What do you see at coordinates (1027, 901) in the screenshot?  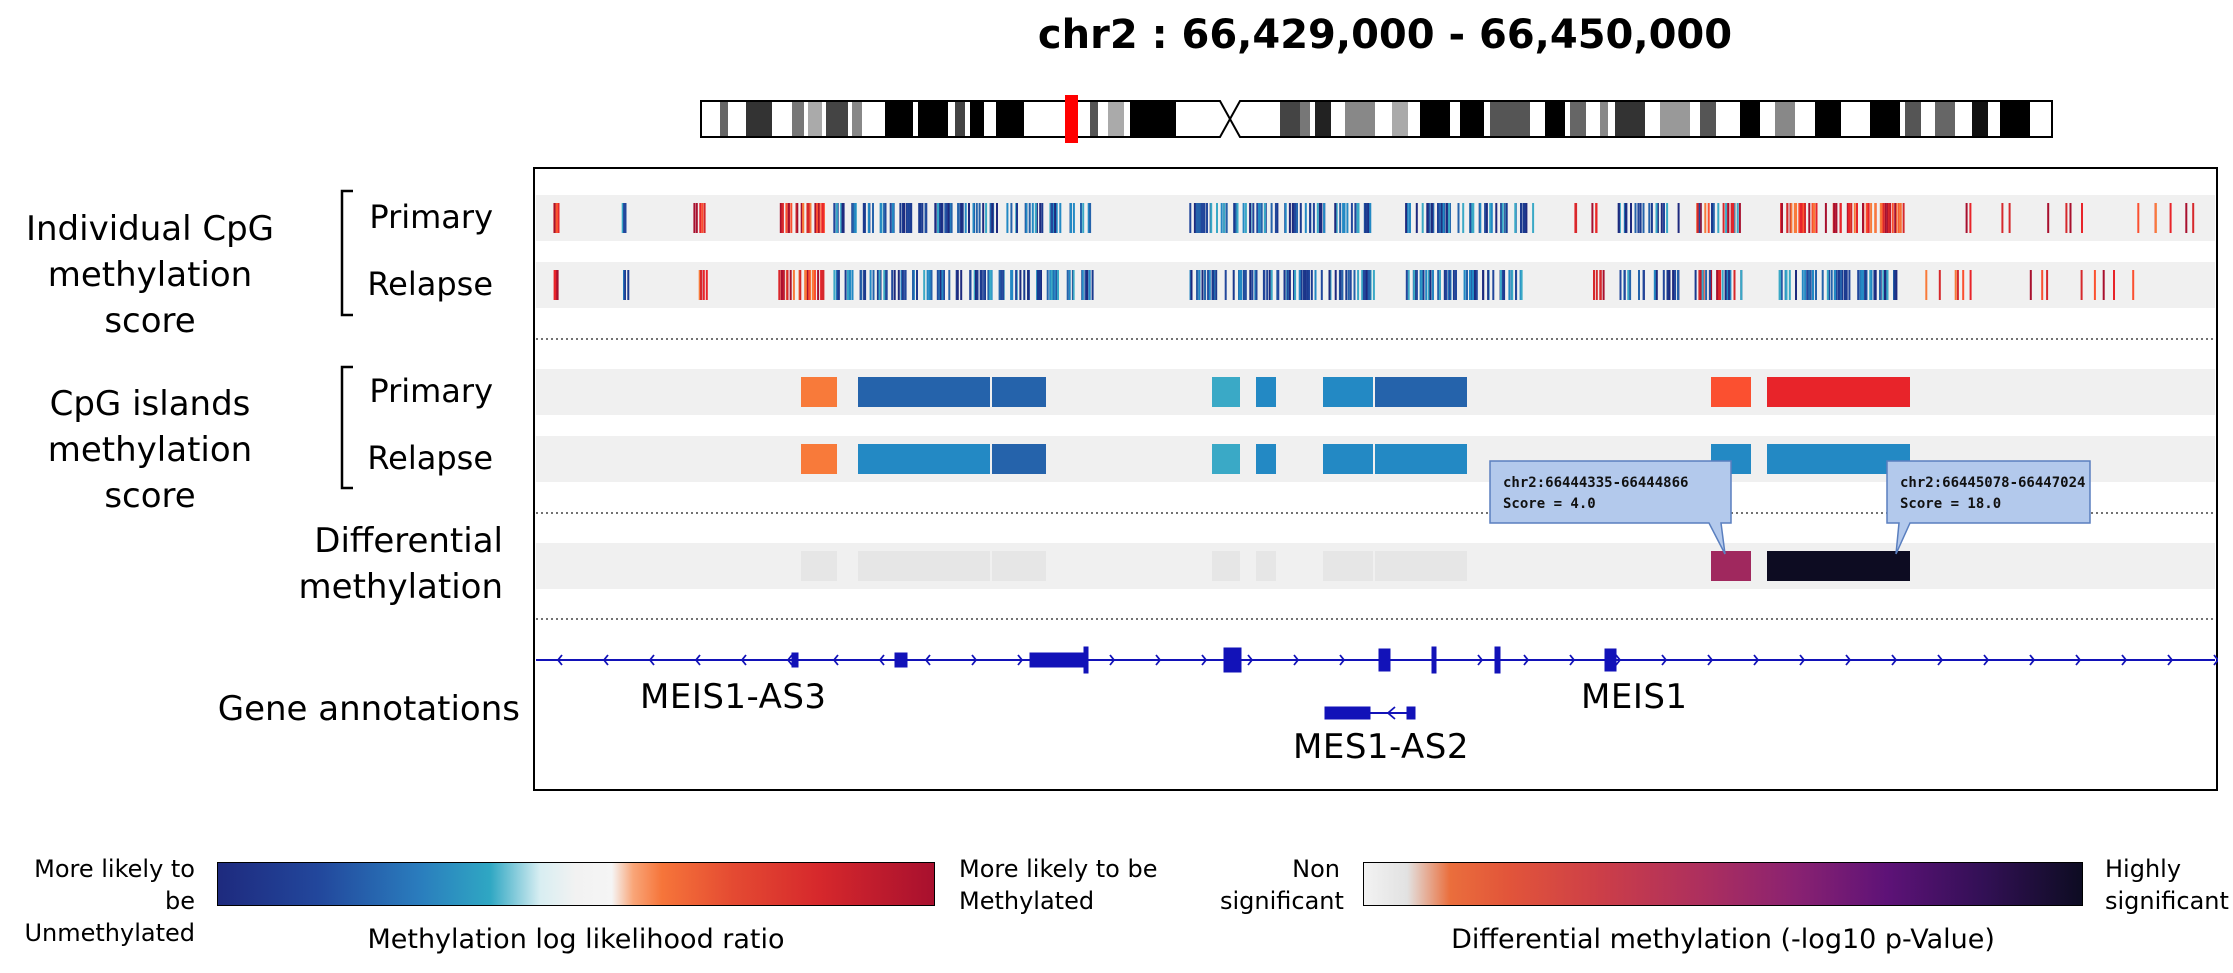 I see `legend1-right-line2: Methylated` at bounding box center [1027, 901].